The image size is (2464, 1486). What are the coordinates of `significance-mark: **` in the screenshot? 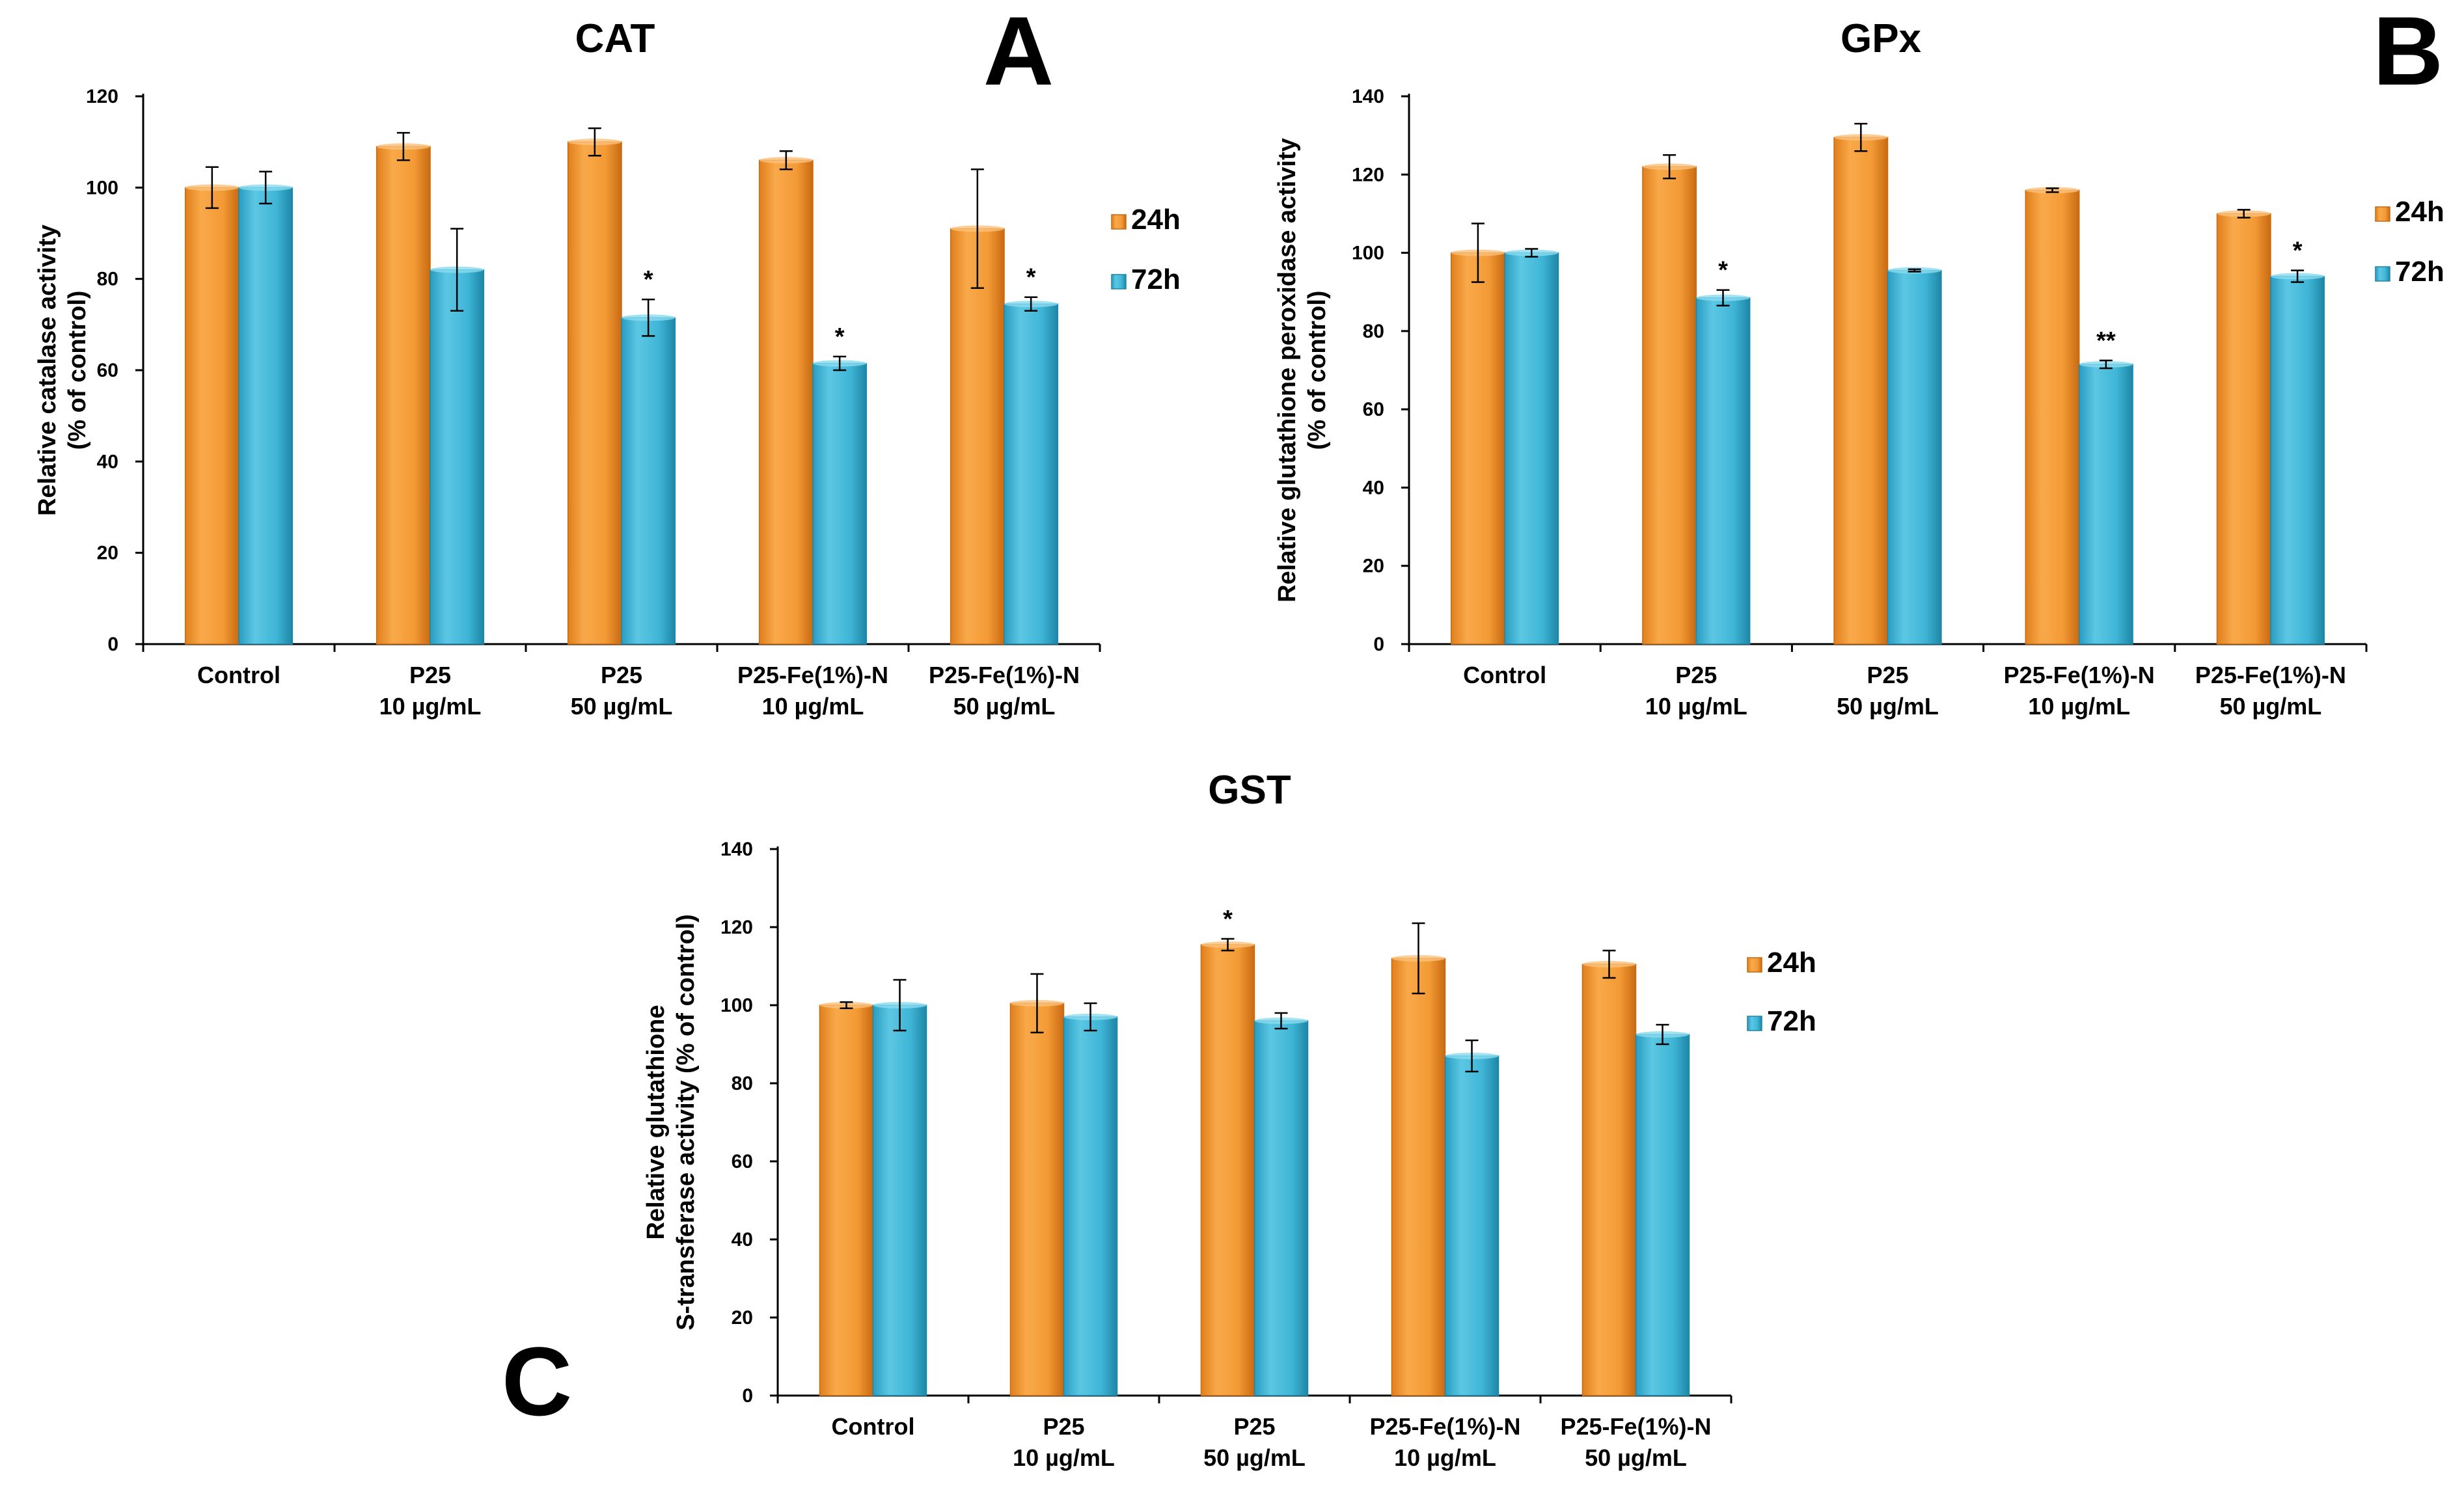 It's located at (2106, 341).